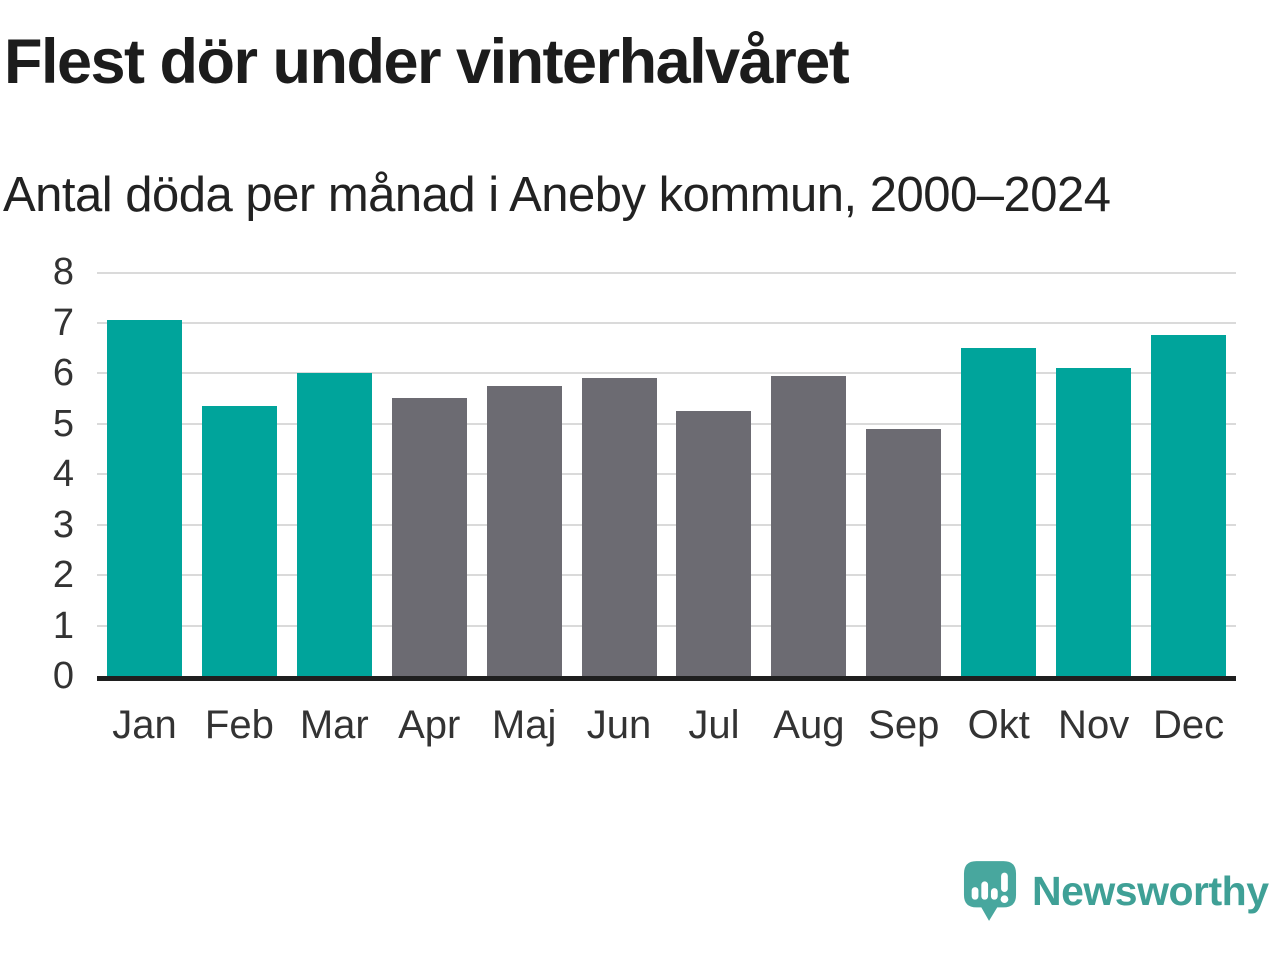  I want to click on bar-jun, so click(619, 527).